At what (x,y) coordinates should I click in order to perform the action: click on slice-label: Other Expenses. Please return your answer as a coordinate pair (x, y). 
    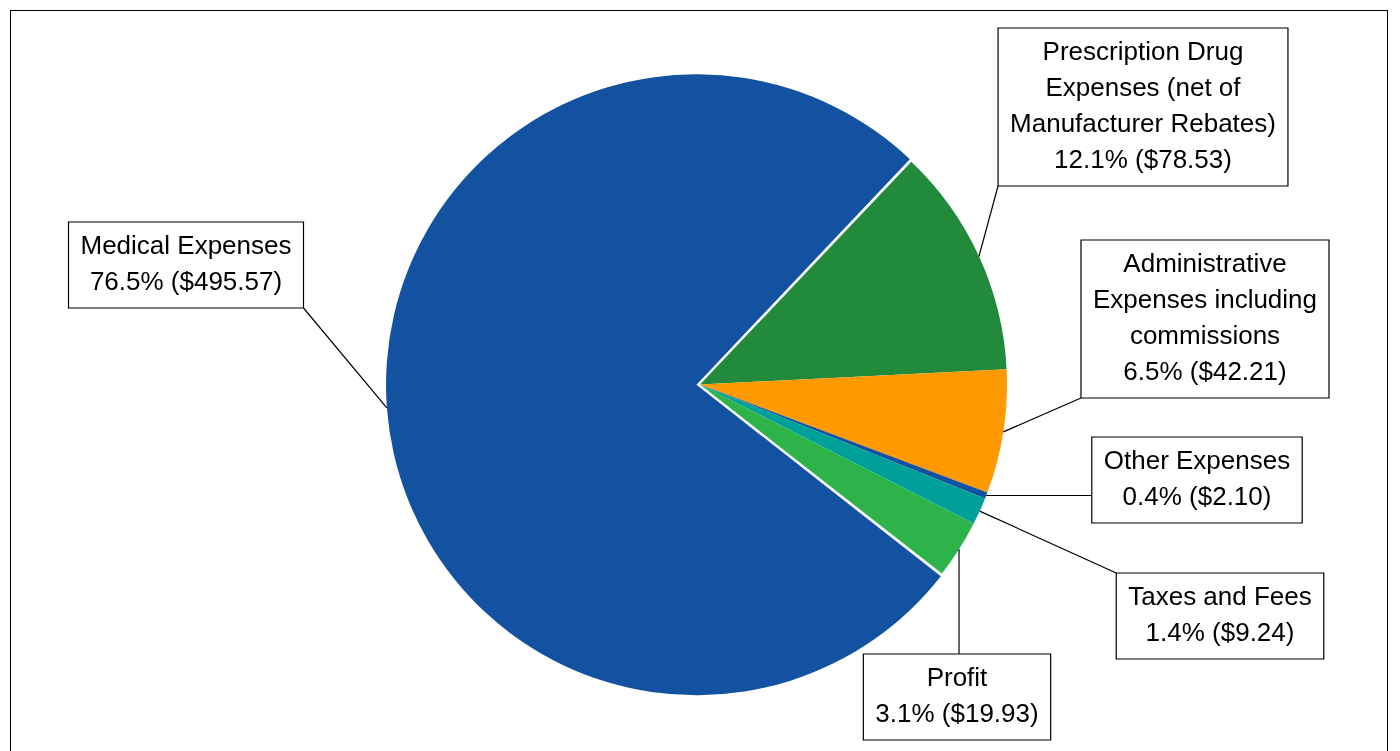
    Looking at the image, I should click on (1197, 460).